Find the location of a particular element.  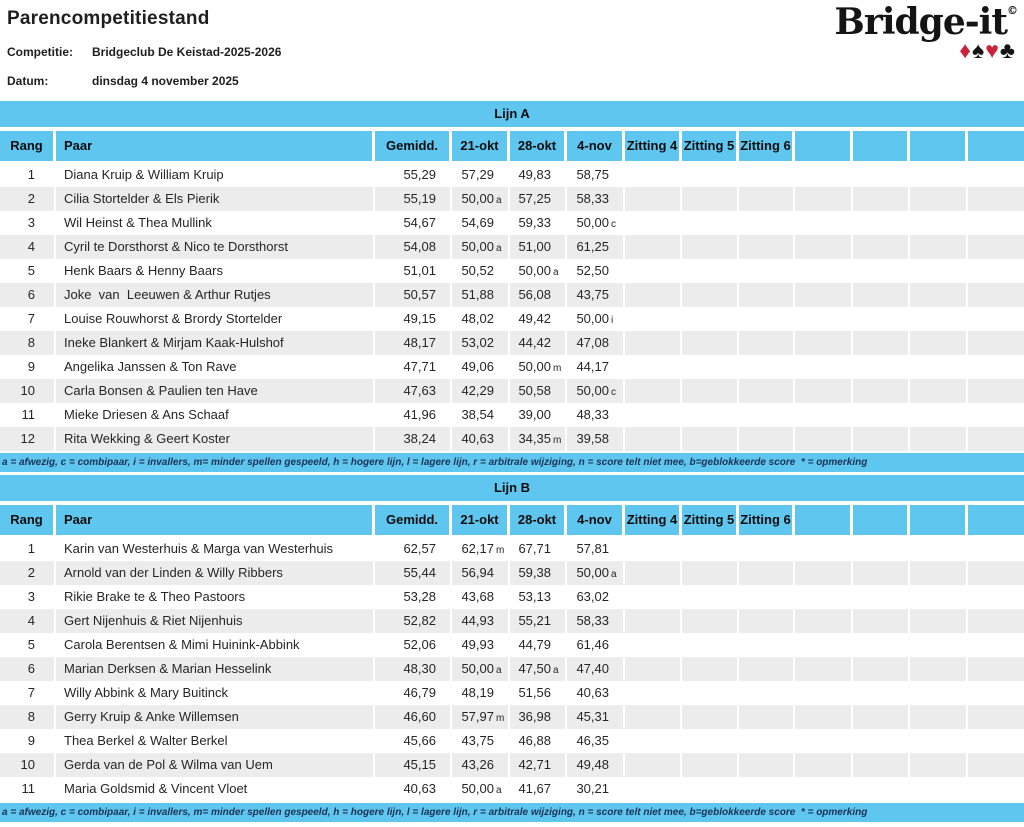

score-value: 51,00 is located at coordinates (534, 246).